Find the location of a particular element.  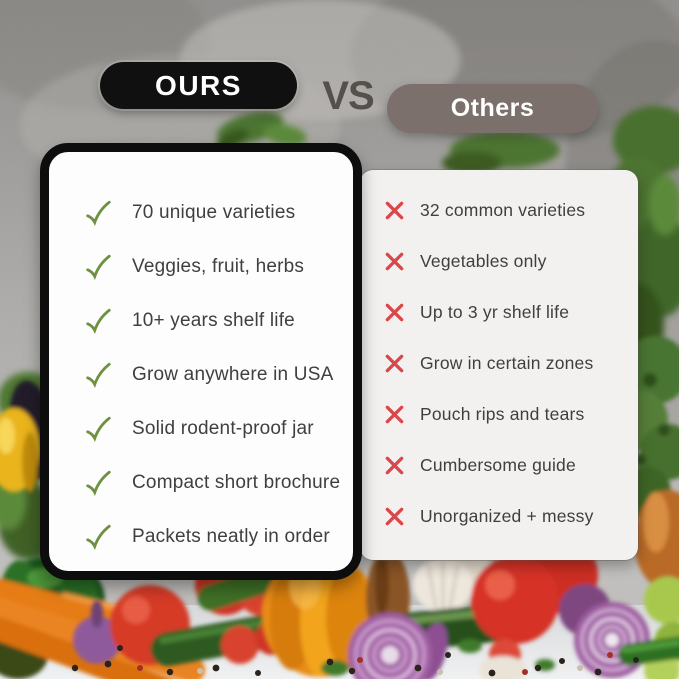

others-row: Cumbersome guide is located at coordinates (506, 465).